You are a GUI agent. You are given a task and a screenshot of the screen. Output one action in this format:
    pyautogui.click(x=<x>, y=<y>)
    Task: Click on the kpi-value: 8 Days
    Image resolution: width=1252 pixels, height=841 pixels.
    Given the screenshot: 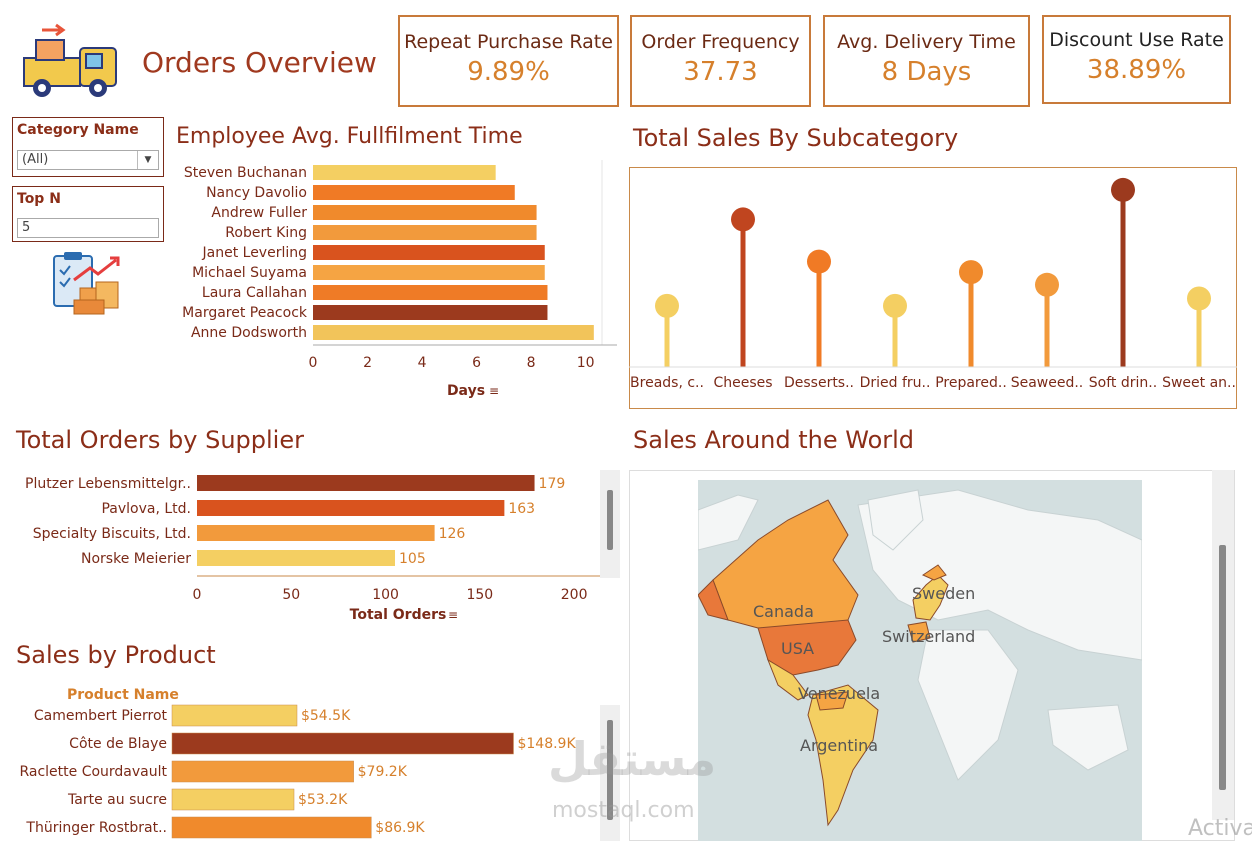 What is the action you would take?
    pyautogui.click(x=926, y=72)
    